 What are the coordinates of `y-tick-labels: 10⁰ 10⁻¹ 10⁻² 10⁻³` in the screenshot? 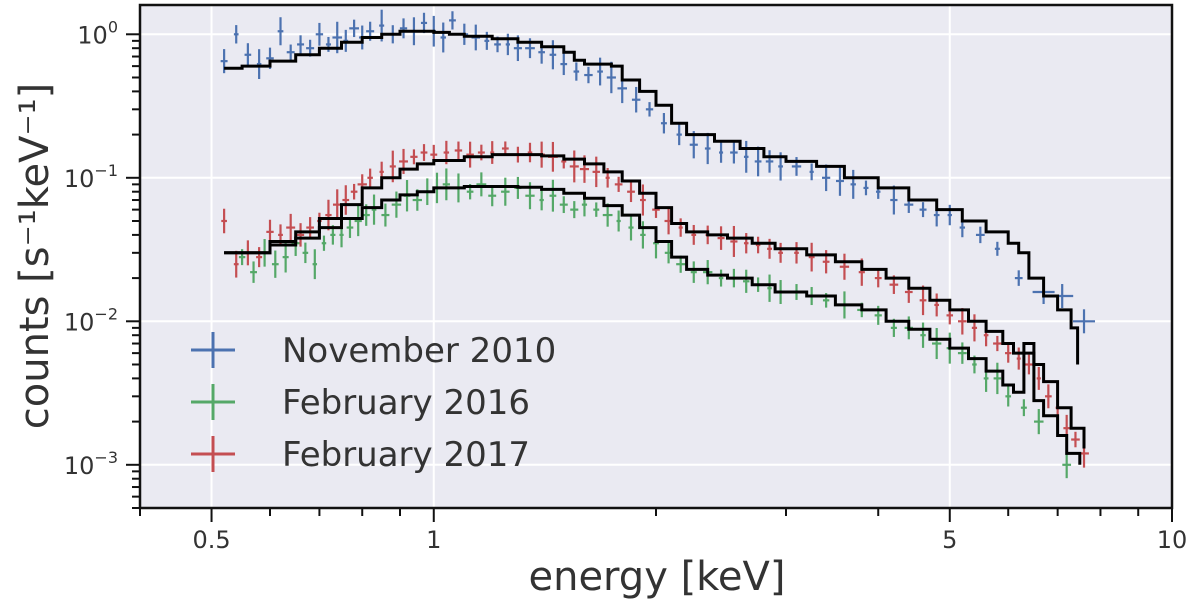 It's located at (91, 248).